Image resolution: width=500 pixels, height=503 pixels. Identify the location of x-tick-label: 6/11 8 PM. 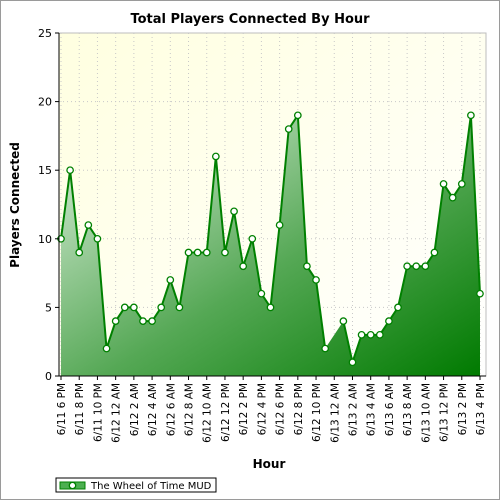
(80, 409).